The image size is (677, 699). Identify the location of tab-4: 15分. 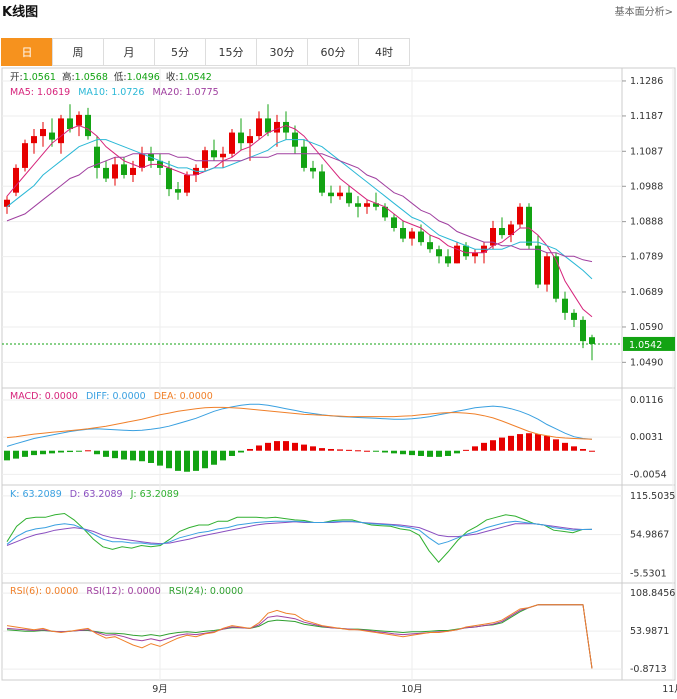
(231, 52).